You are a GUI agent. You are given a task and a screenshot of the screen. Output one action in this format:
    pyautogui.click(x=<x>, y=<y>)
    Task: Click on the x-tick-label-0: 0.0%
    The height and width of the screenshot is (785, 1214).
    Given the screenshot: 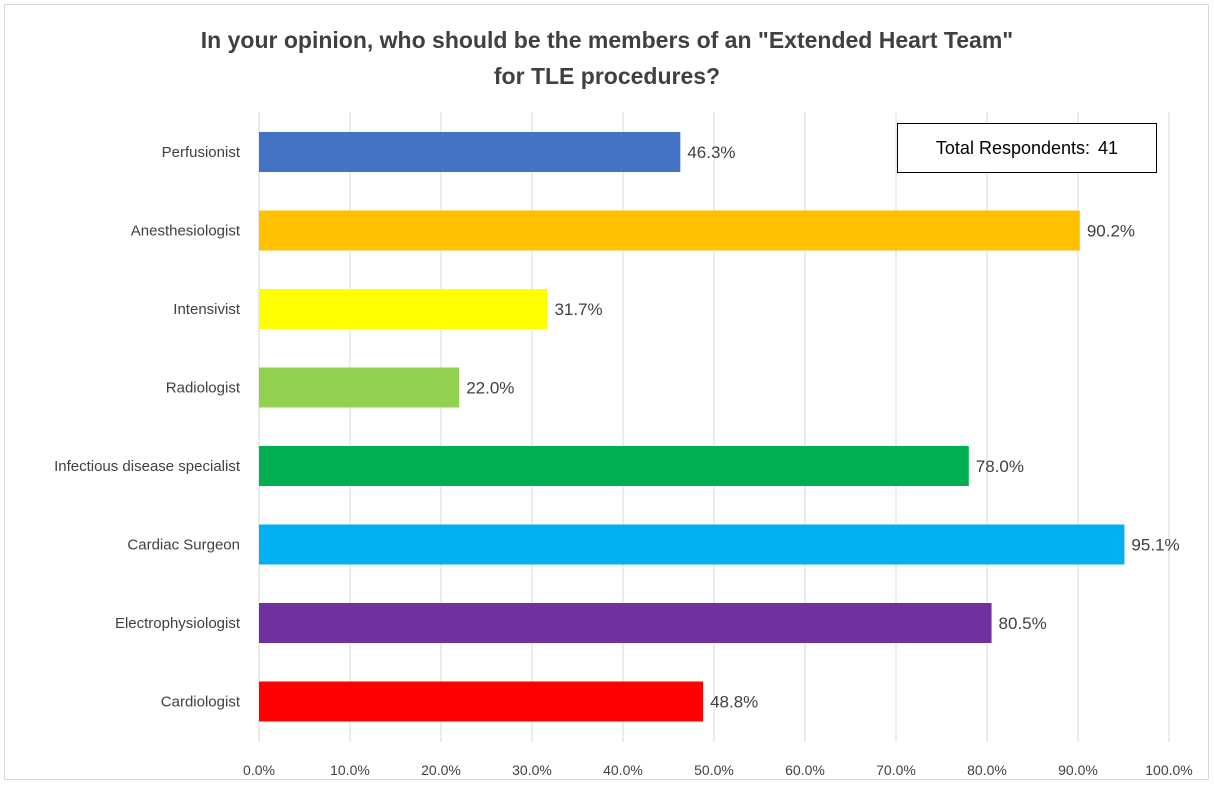 What is the action you would take?
    pyautogui.click(x=259, y=770)
    